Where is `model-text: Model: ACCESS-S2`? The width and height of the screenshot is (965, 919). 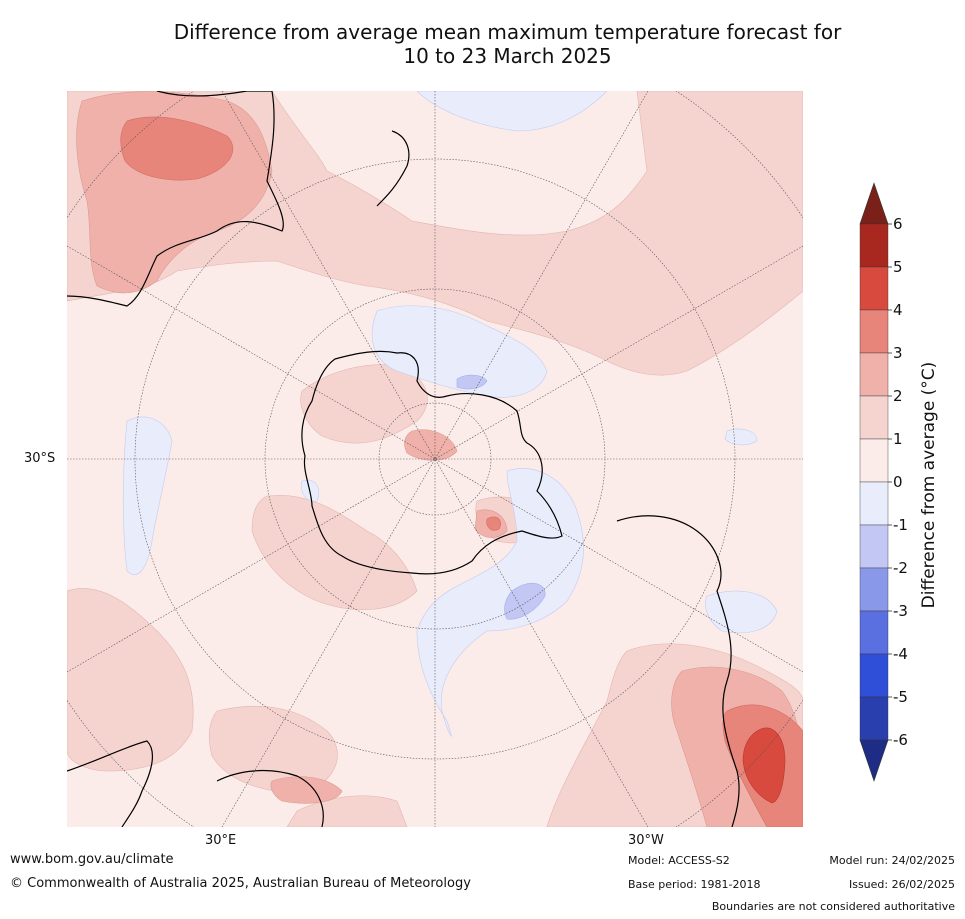
model-text: Model: ACCESS-S2 is located at coordinates (679, 860).